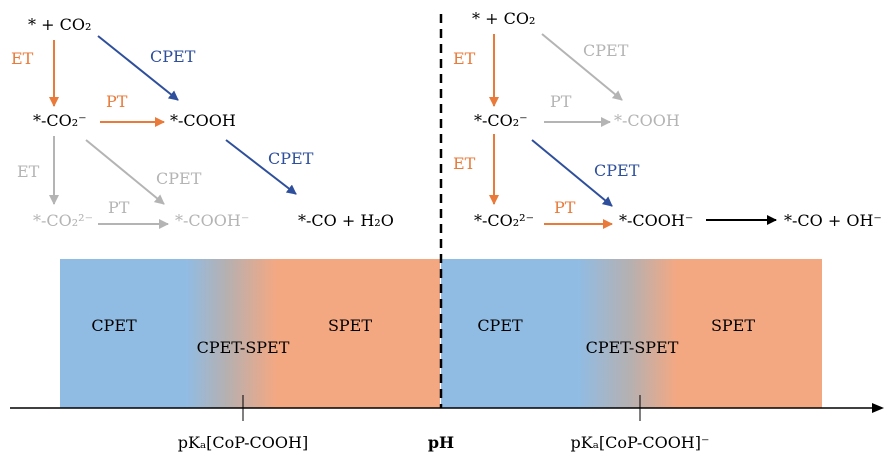 This screenshot has width=884, height=456. Describe the element at coordinates (640, 442) in the screenshot. I see `pka2-label: pKₐ[CoP-COOH]⁻` at that location.